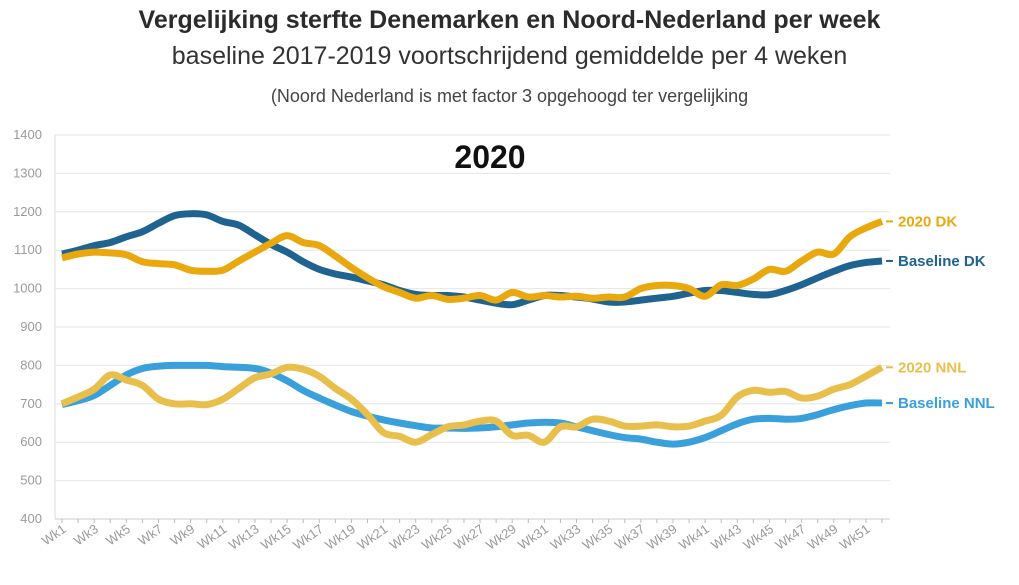 This screenshot has height=585, width=1019. What do you see at coordinates (182, 534) in the screenshot?
I see `x-tick-label: Wk9` at bounding box center [182, 534].